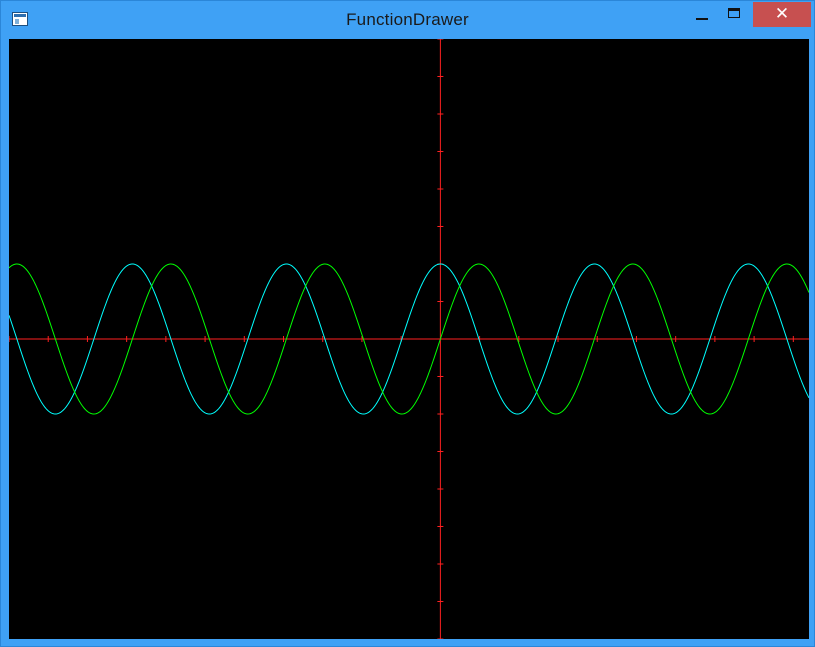  I want to click on close-button: ✕, so click(782, 14).